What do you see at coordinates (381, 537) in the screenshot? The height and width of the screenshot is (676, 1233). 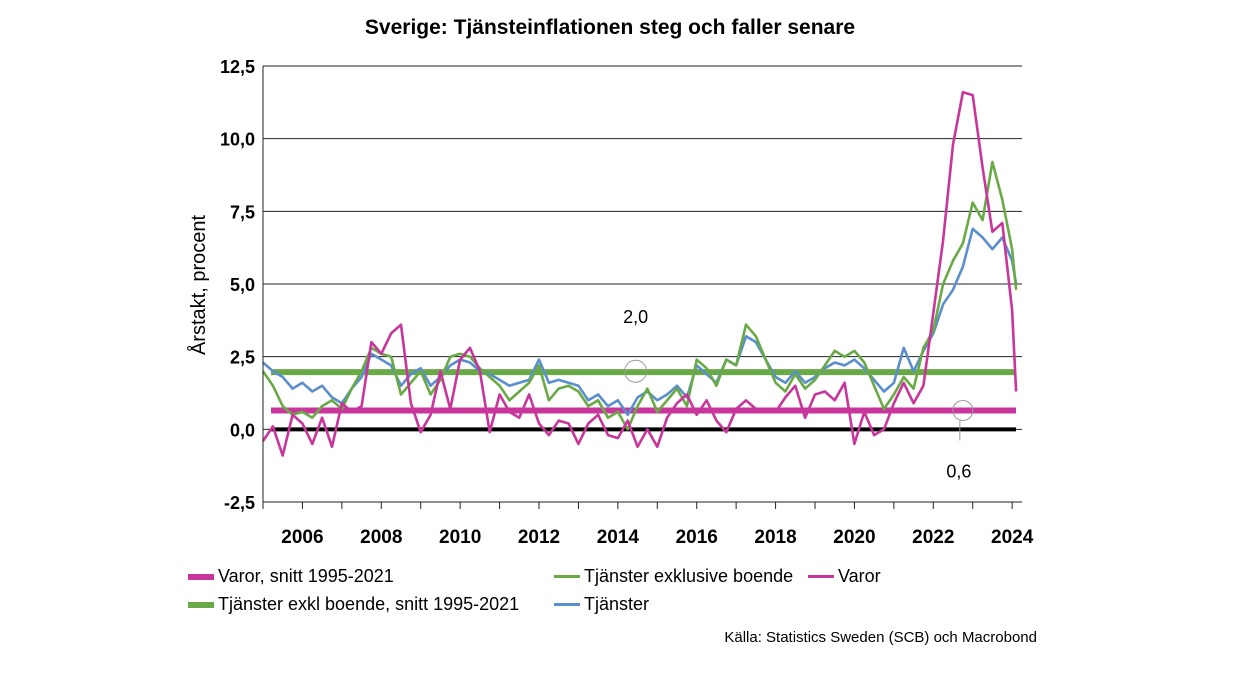 I see `x-tick-label: 2008` at bounding box center [381, 537].